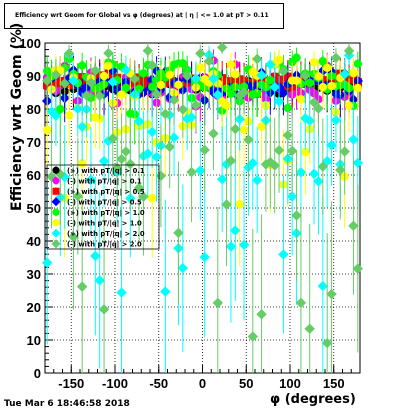 The width and height of the screenshot is (400, 414). What do you see at coordinates (34, 274) in the screenshot?
I see `y-tick-label: 30` at bounding box center [34, 274].